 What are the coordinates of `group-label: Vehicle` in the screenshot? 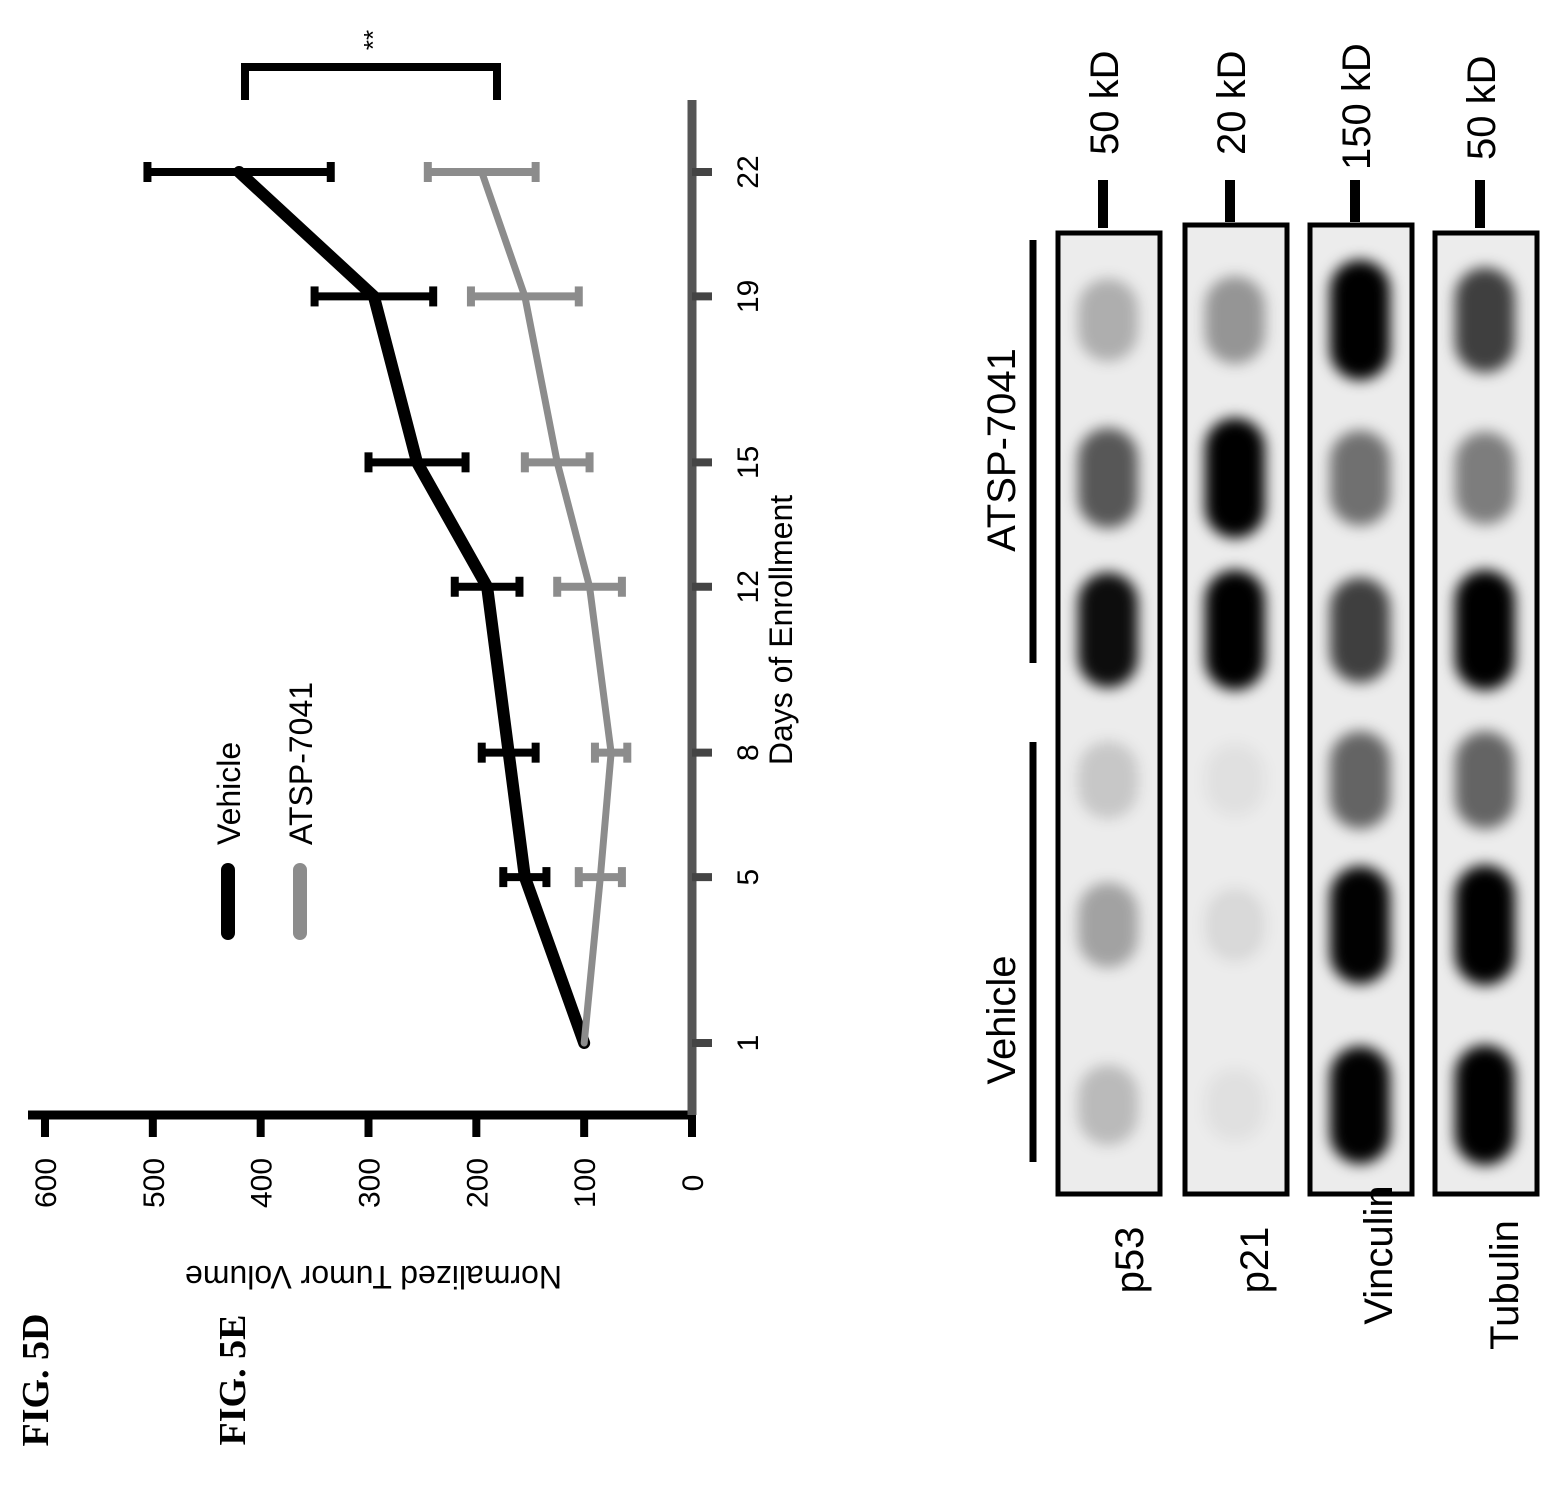 It's located at (1002, 1020).